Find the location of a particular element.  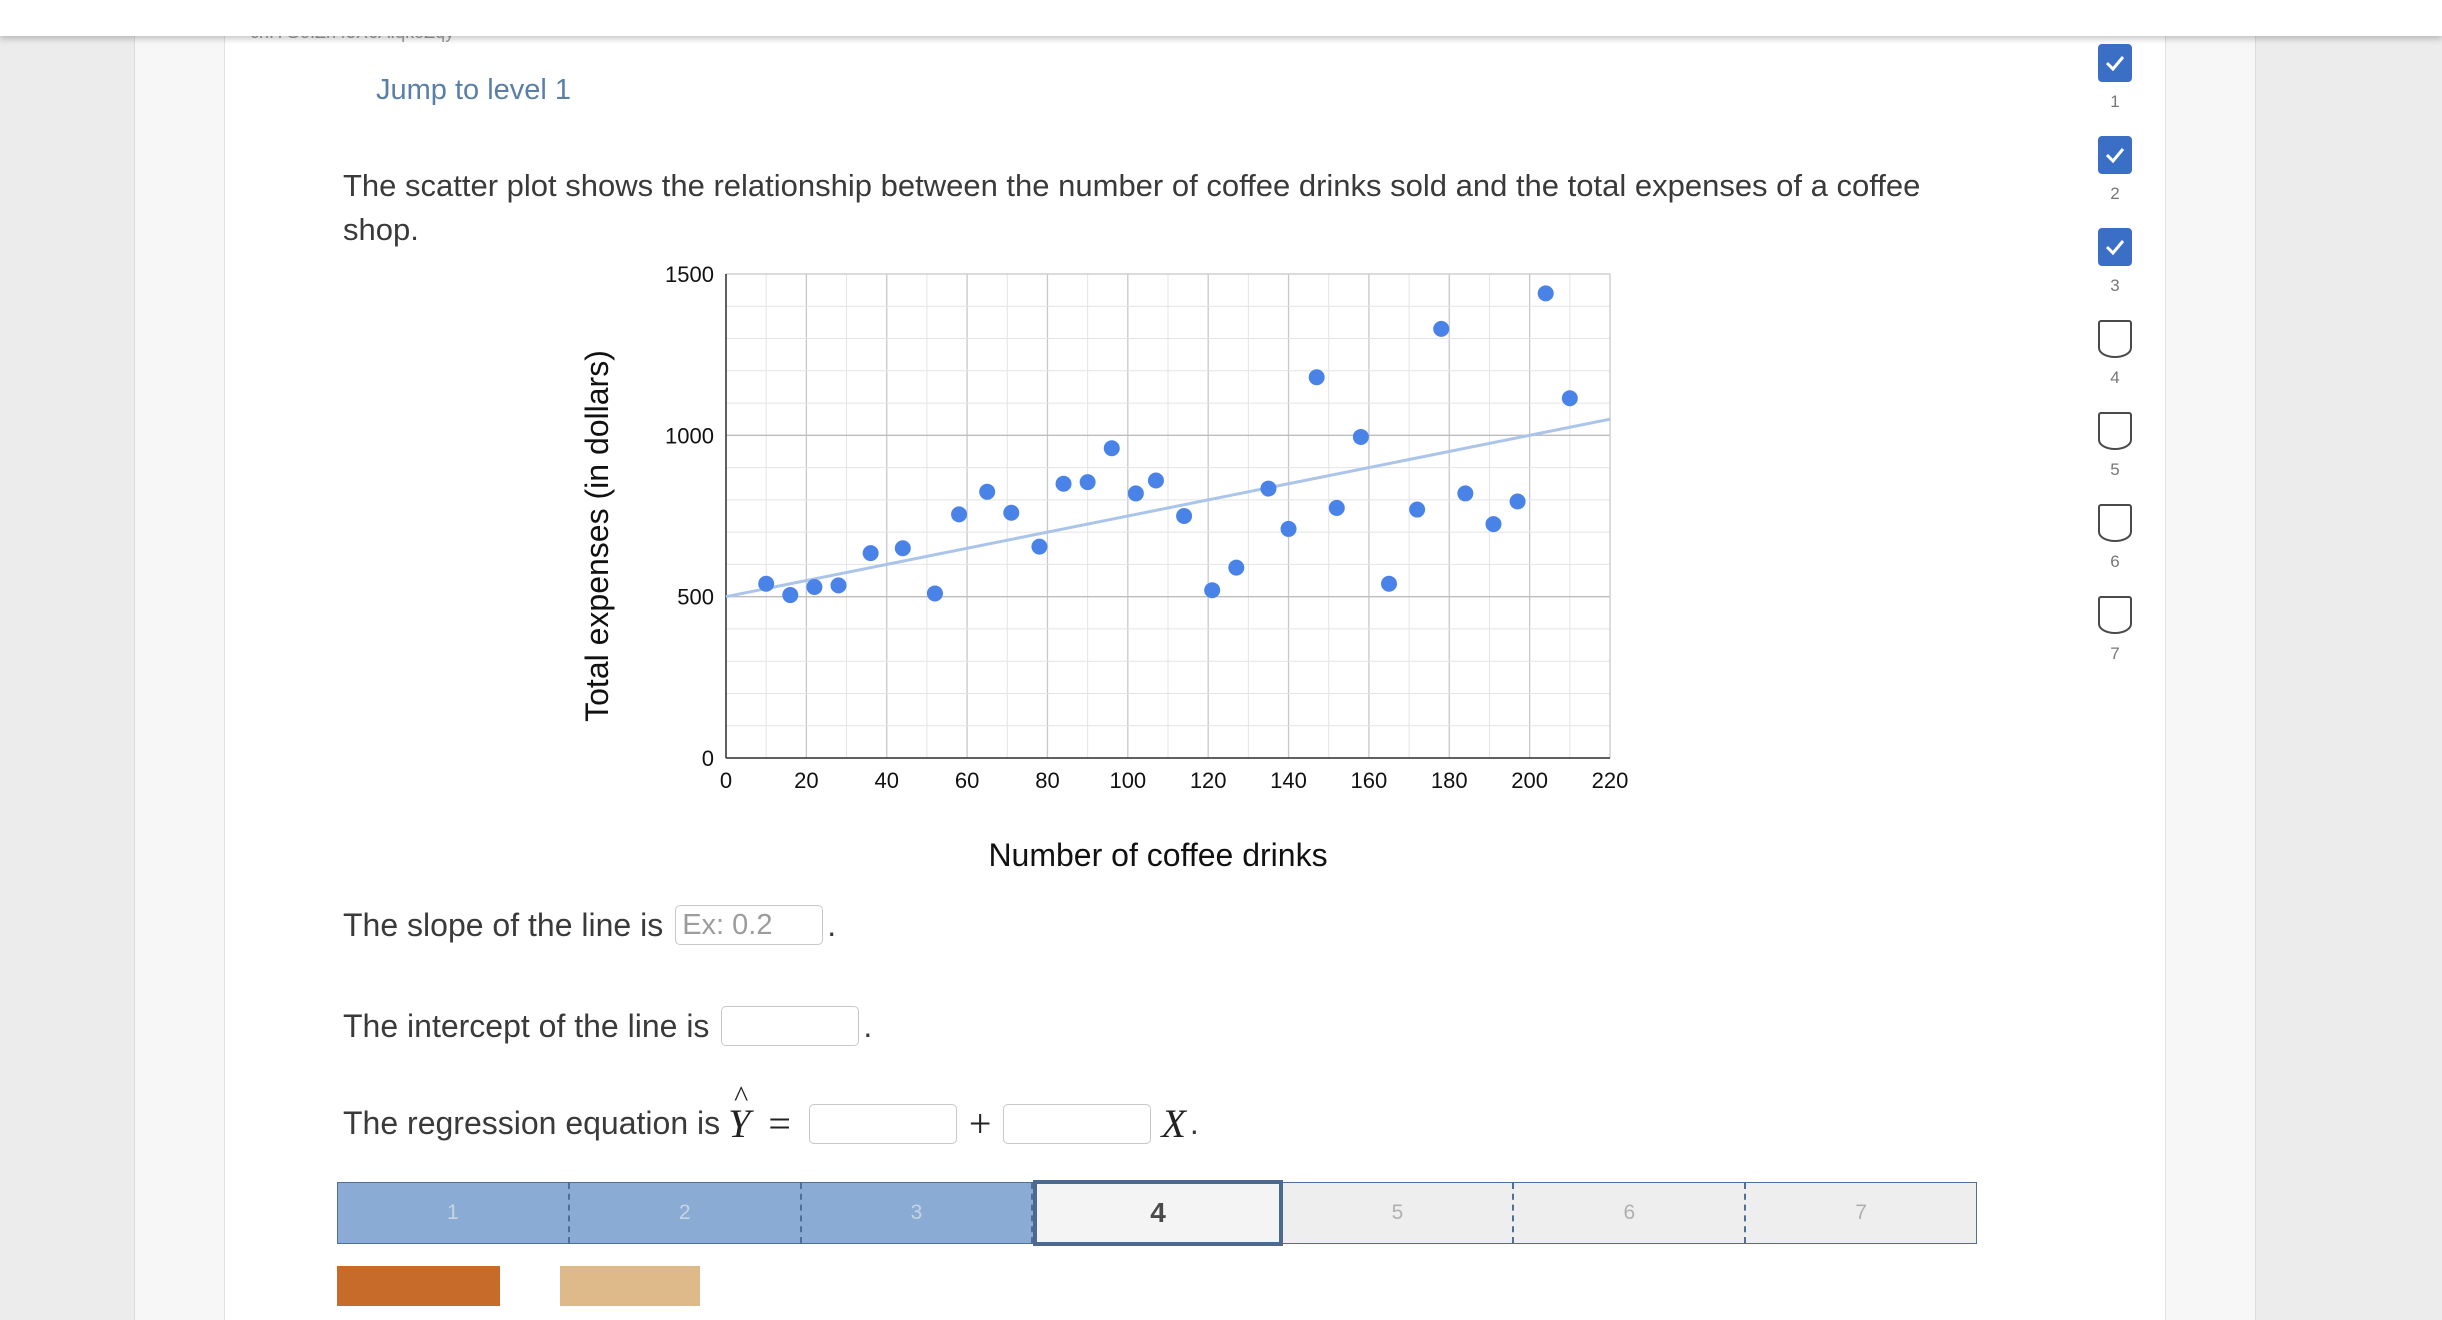

level-number: 1 is located at coordinates (2115, 101).